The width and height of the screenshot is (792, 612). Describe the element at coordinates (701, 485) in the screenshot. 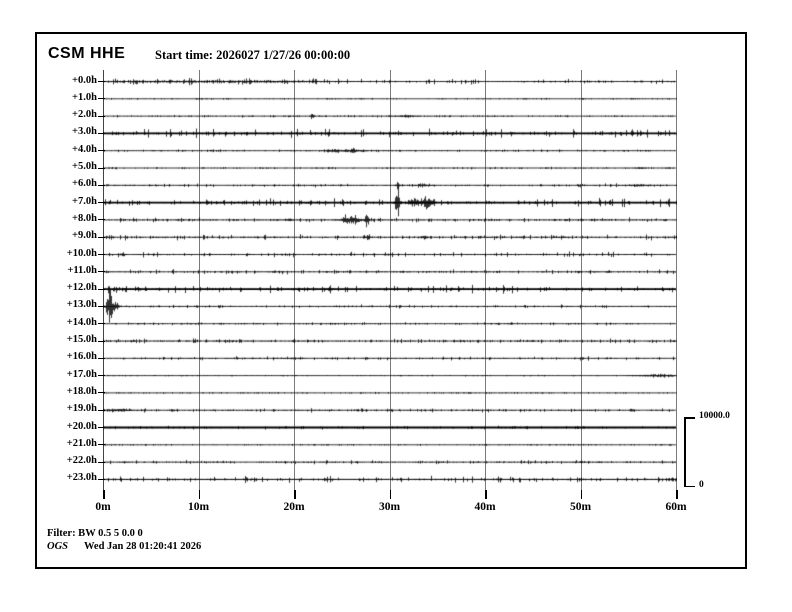

I see `amplitude-scale-min-label: 0` at that location.